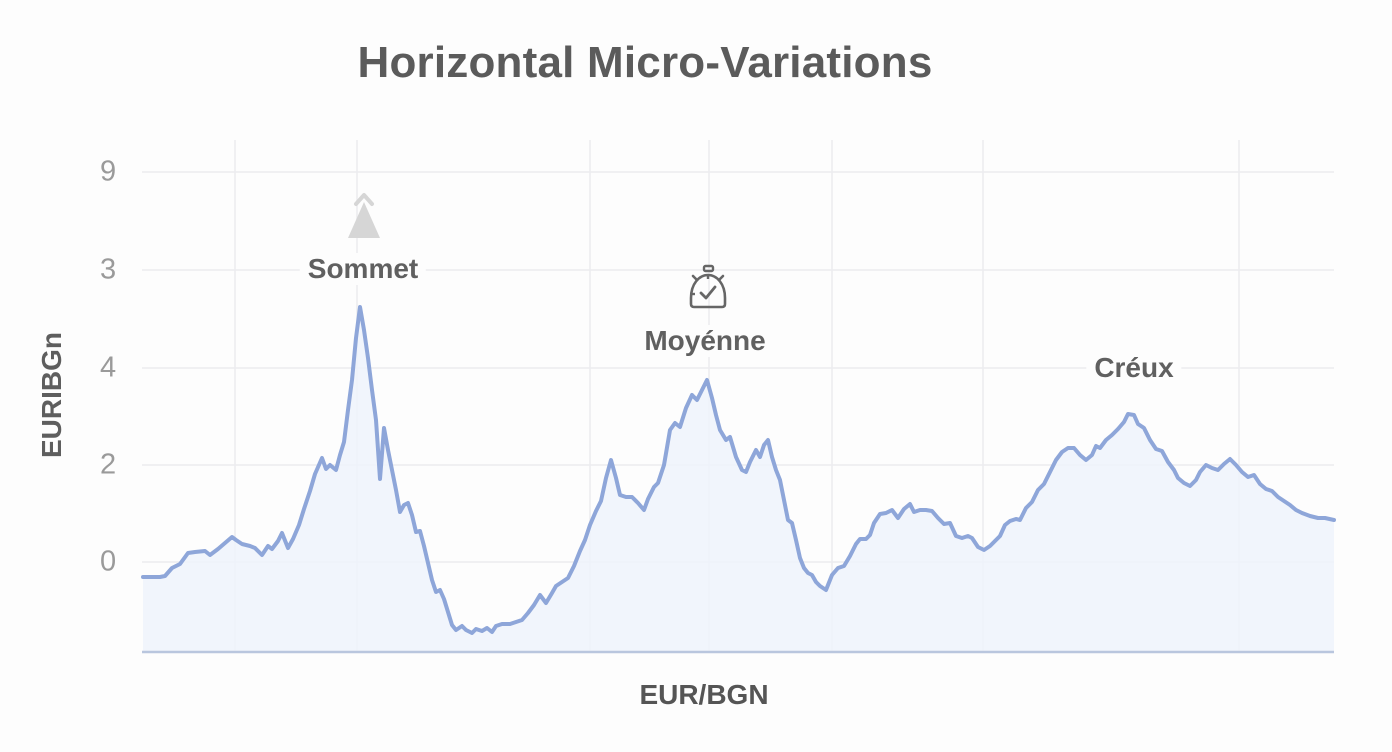 This screenshot has width=1392, height=752. I want to click on chart-title: Horizontal Micro-Variations, so click(645, 62).